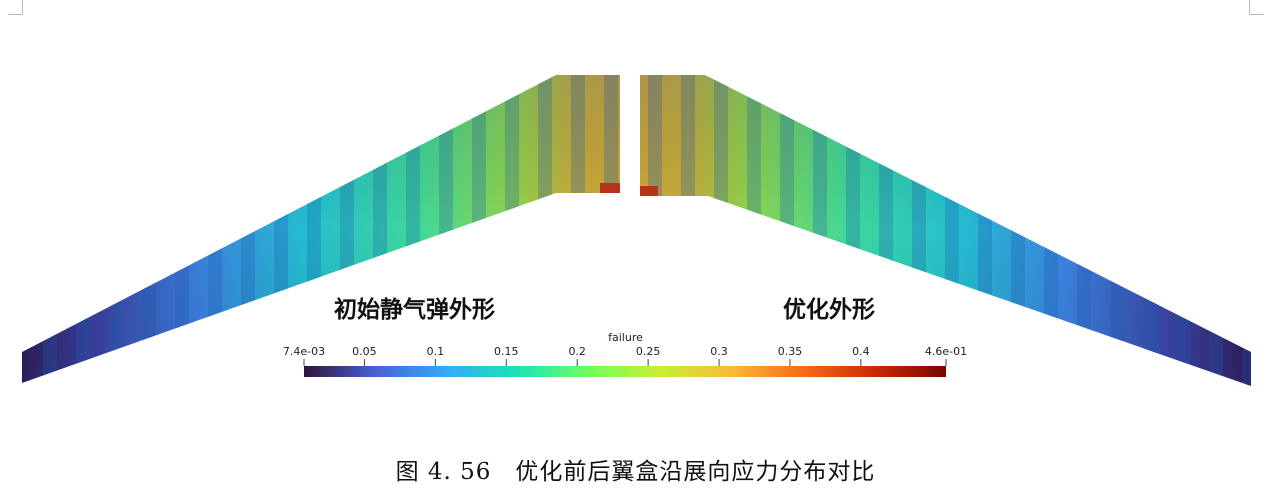 The height and width of the screenshot is (493, 1271). I want to click on colorbar-tick-label: 0.1, so click(435, 351).